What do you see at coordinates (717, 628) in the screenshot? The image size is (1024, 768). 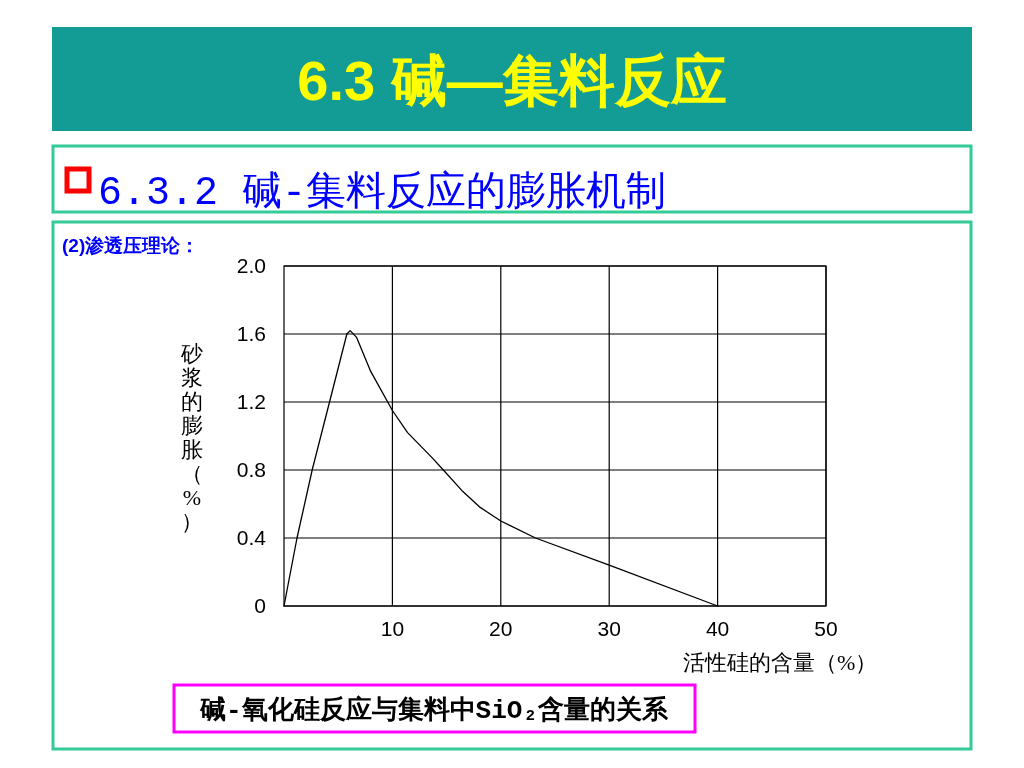 I see `x-tick-label: 40` at bounding box center [717, 628].